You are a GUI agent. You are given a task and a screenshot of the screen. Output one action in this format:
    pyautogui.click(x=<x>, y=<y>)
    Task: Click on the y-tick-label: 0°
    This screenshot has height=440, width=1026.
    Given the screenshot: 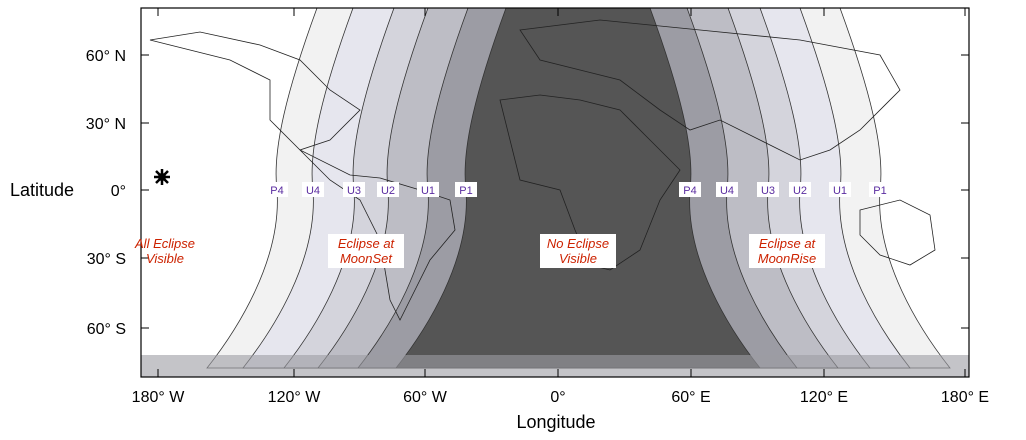 What is the action you would take?
    pyautogui.click(x=118, y=191)
    